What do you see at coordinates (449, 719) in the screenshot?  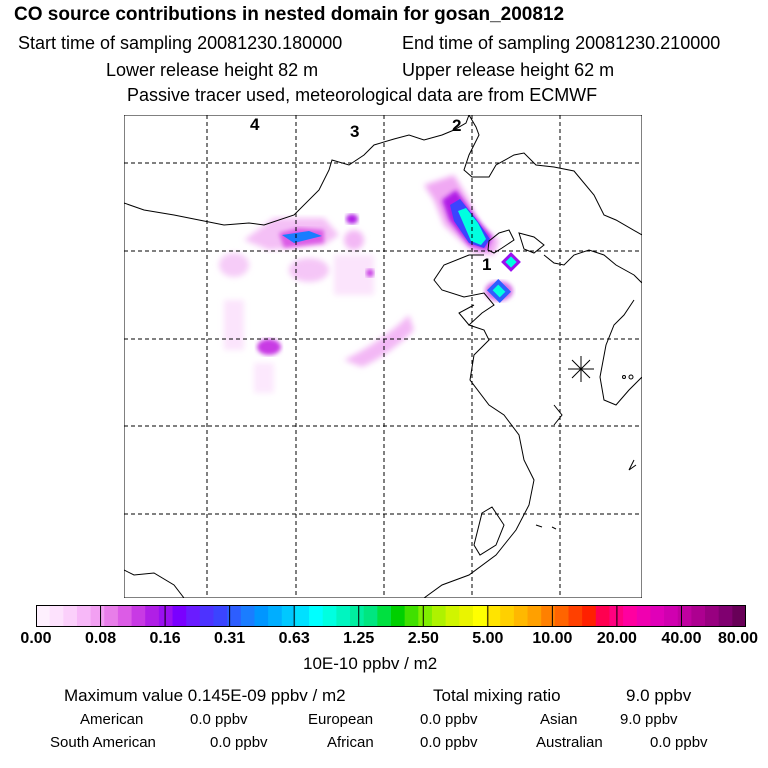 I see `european-value: 0.0 ppbv` at bounding box center [449, 719].